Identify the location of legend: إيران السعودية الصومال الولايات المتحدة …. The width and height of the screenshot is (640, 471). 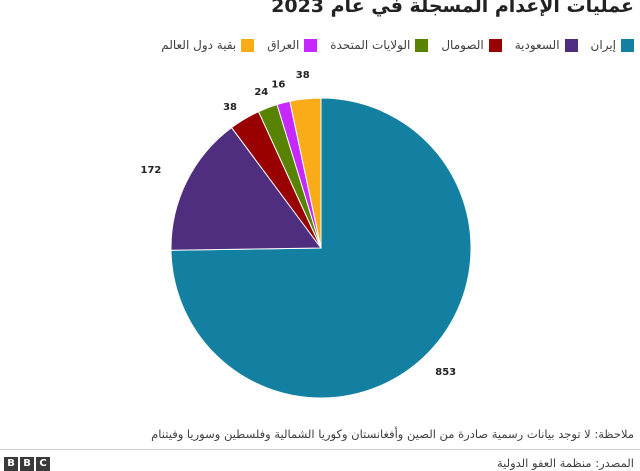
(397, 45).